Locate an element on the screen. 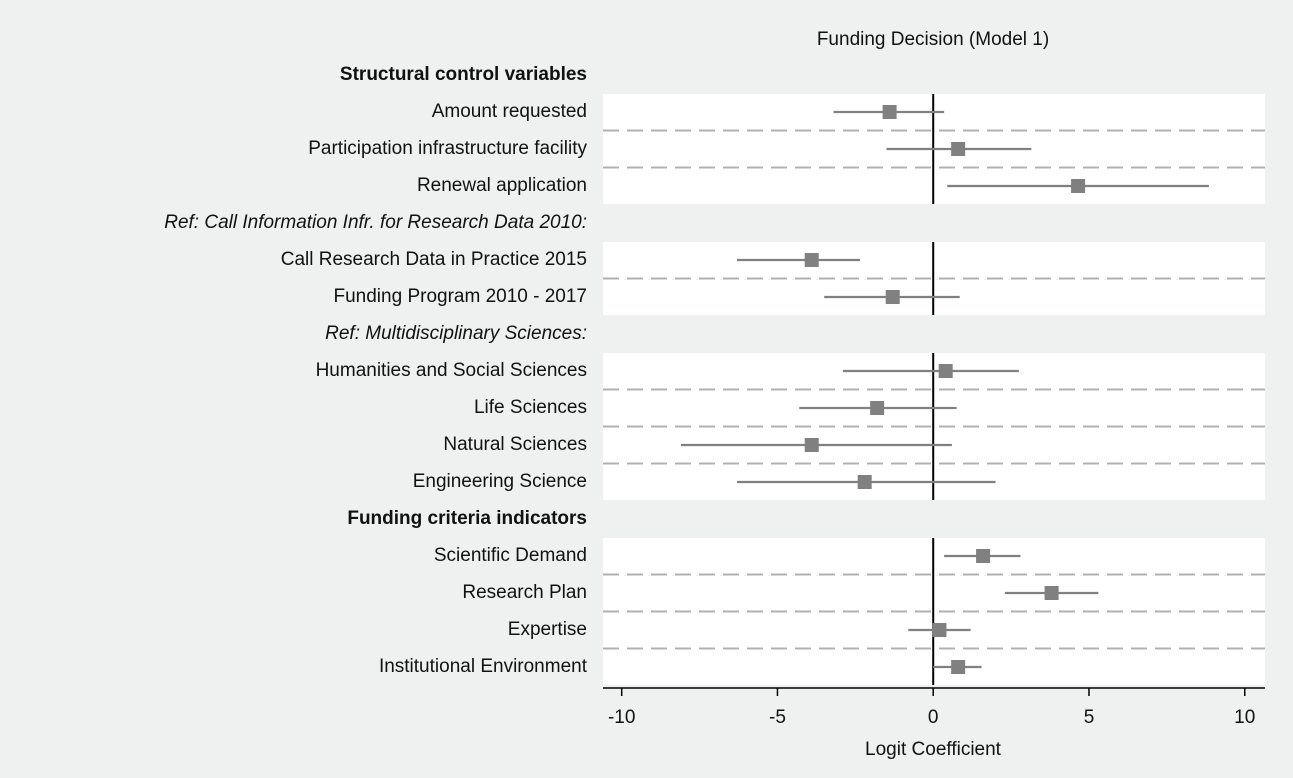 This screenshot has height=778, width=1293. x-axis-label: Logit Coefficient is located at coordinates (933, 749).